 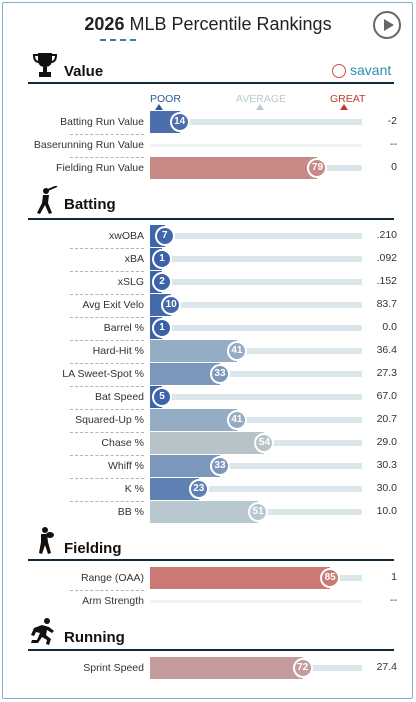 I want to click on percentile-bubble: 2, so click(x=162, y=282).